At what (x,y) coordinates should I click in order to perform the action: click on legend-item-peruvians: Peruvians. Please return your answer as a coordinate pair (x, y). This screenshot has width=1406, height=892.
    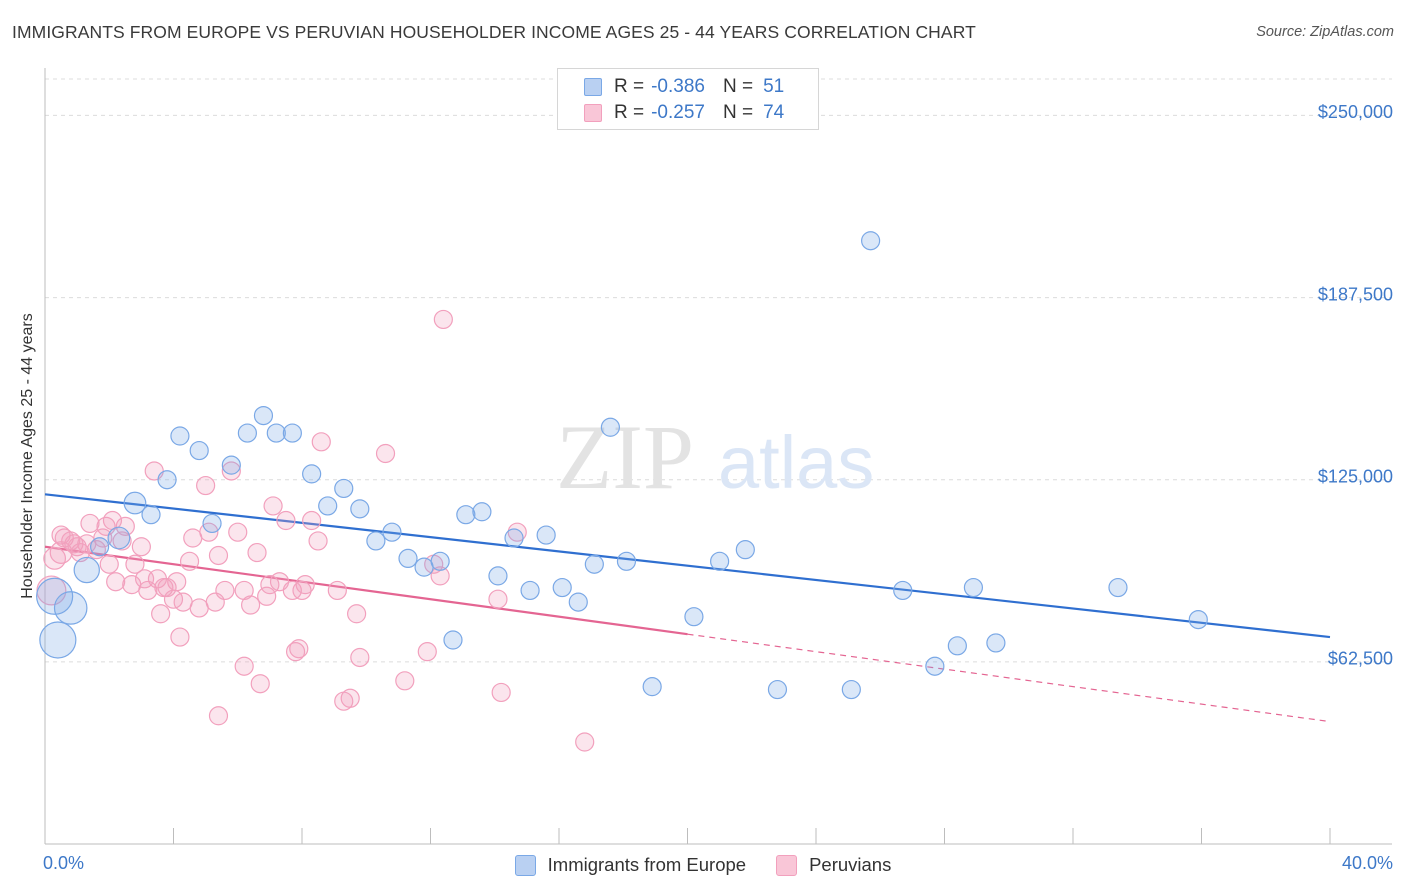
    Looking at the image, I should click on (833, 865).